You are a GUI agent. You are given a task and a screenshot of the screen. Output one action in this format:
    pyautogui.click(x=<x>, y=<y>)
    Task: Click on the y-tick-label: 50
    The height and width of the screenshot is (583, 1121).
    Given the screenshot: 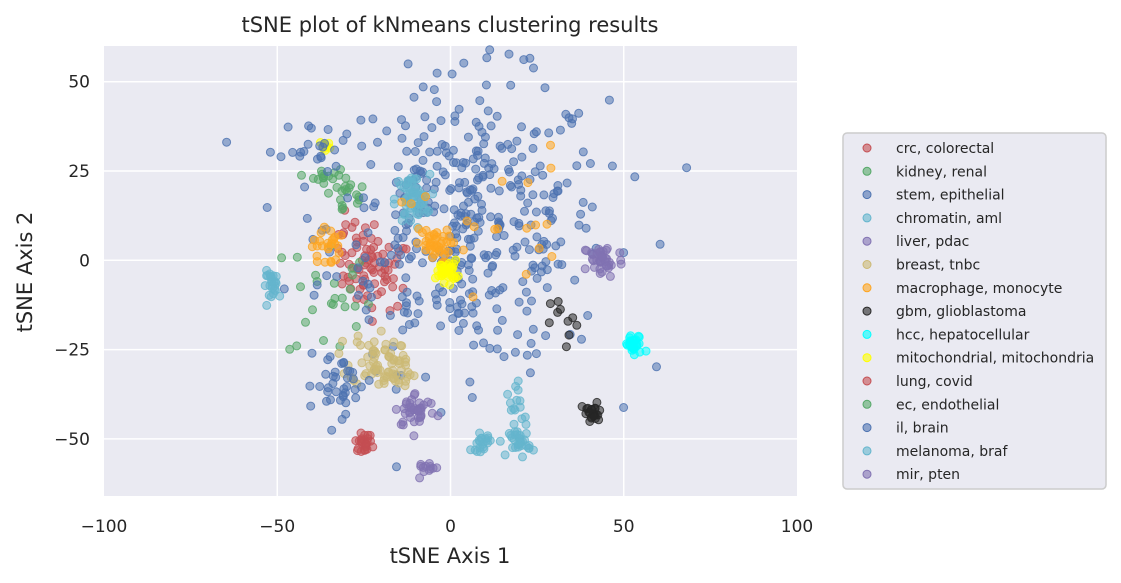 What is the action you would take?
    pyautogui.click(x=79, y=83)
    